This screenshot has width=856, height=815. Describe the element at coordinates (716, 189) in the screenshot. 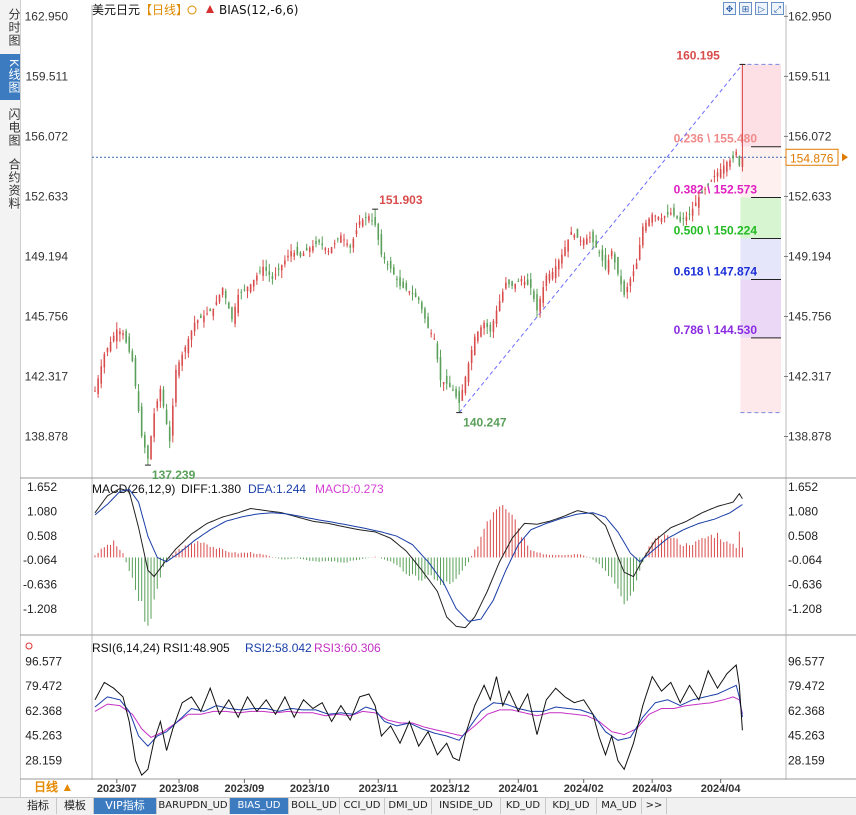

I see `fib-level-label: 0.382 \ 152.573` at that location.